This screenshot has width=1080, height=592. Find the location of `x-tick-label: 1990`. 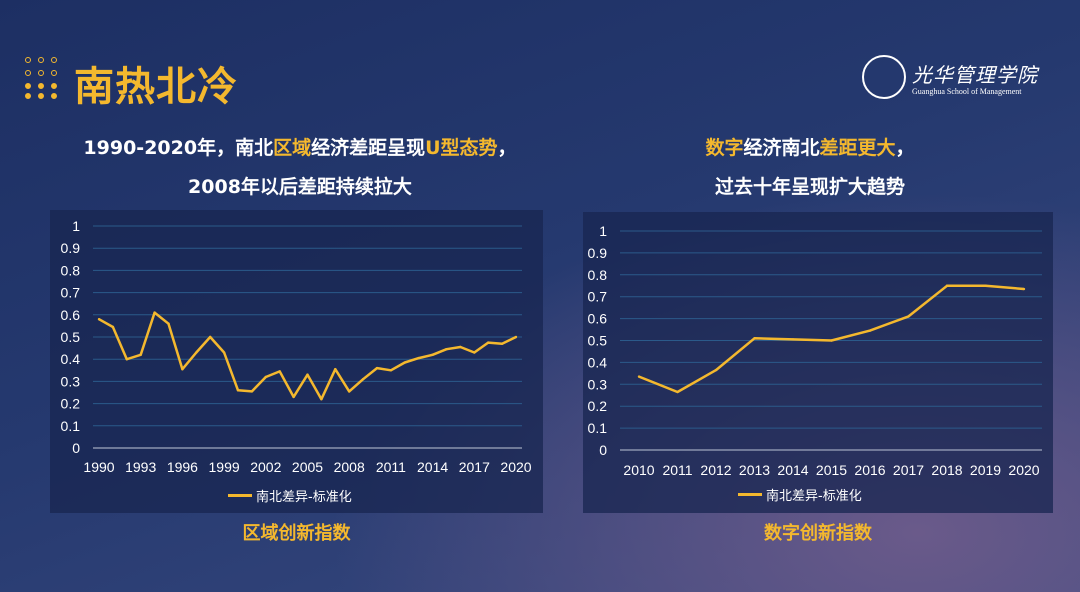

x-tick-label: 1990 is located at coordinates (98, 467).